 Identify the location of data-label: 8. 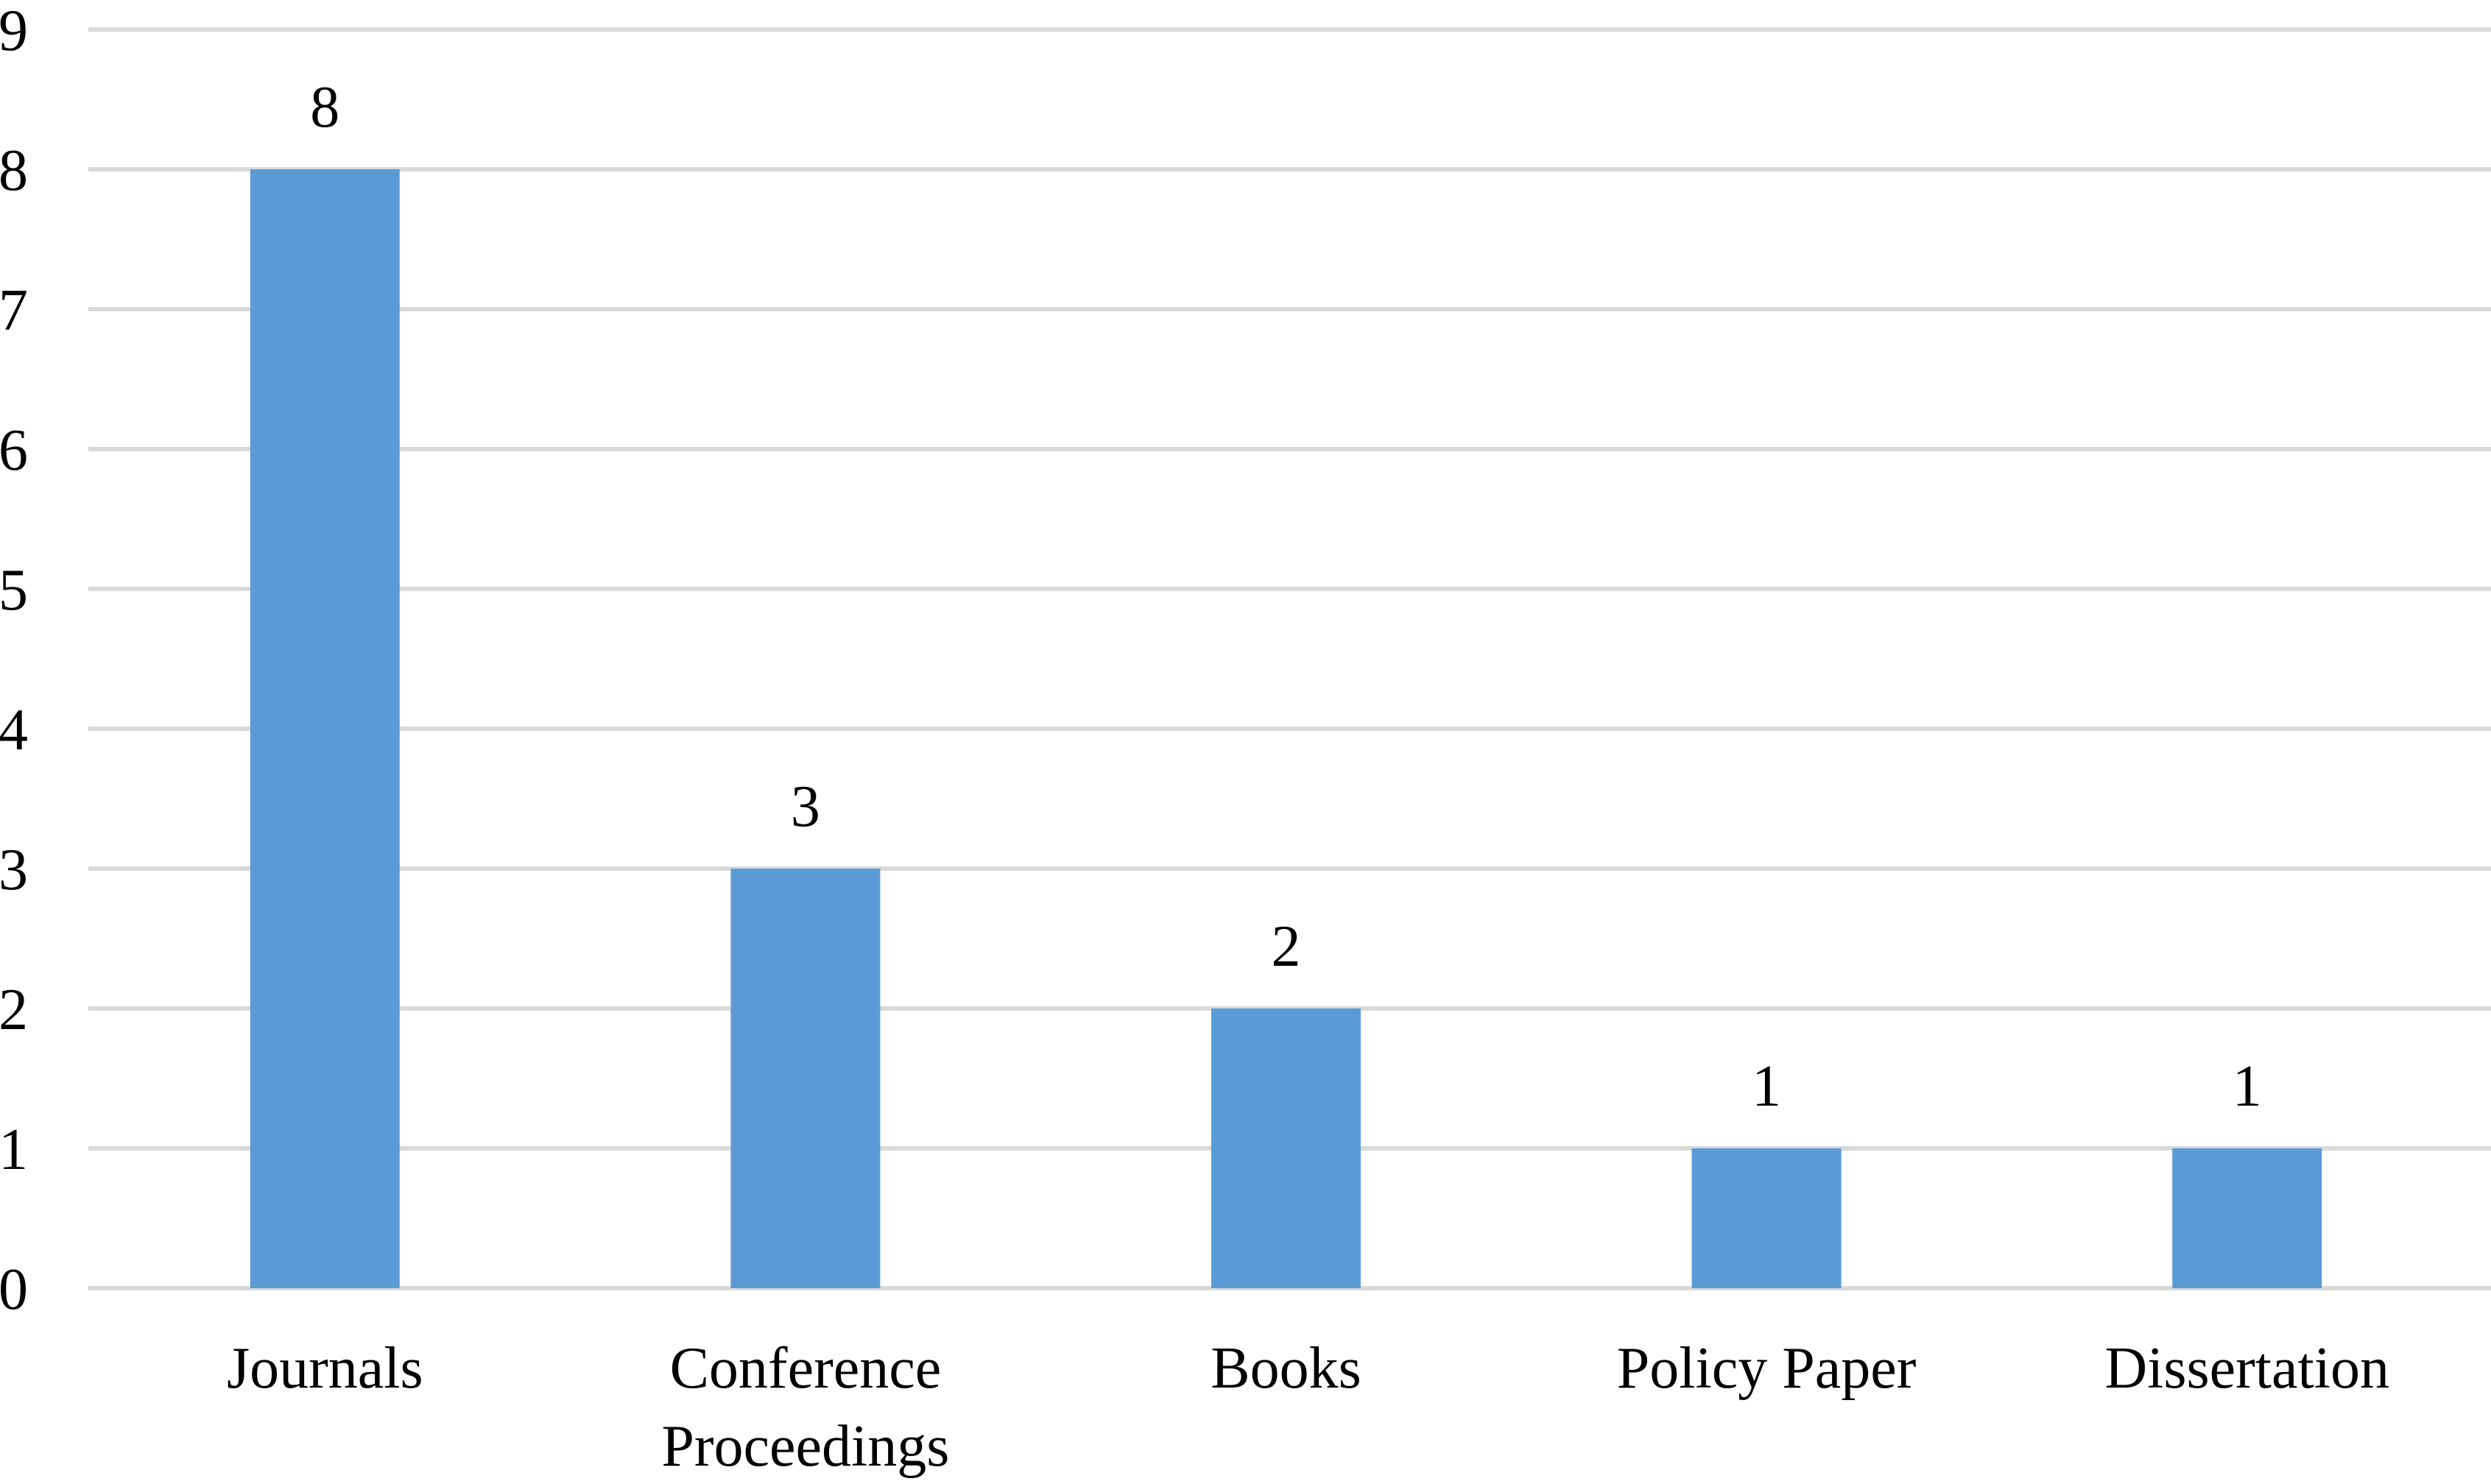
(324, 107).